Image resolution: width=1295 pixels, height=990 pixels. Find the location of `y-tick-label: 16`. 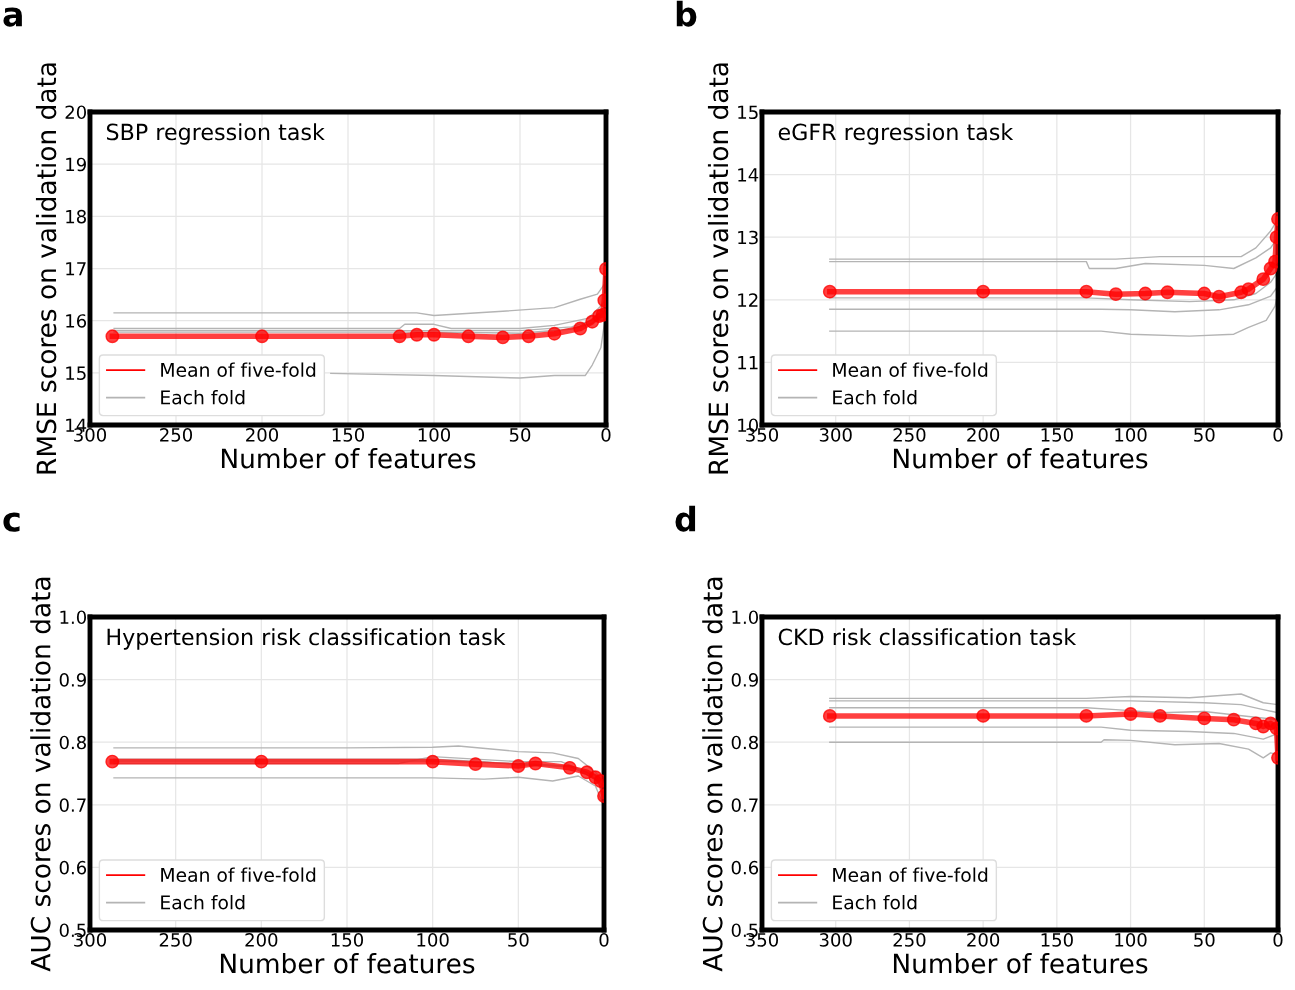

y-tick-label: 16 is located at coordinates (76, 321).